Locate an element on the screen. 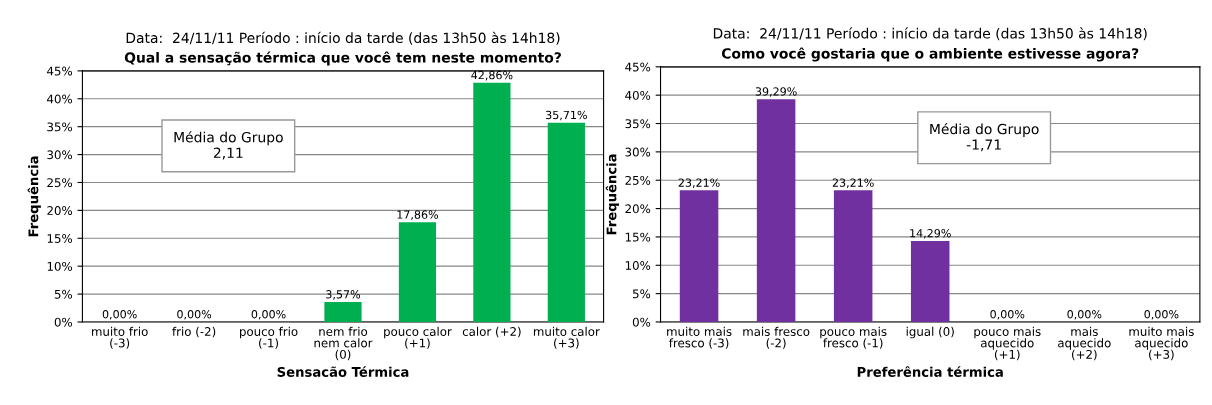 This screenshot has width=1212, height=405. x-axis-title: Preferência térmica is located at coordinates (930, 371).